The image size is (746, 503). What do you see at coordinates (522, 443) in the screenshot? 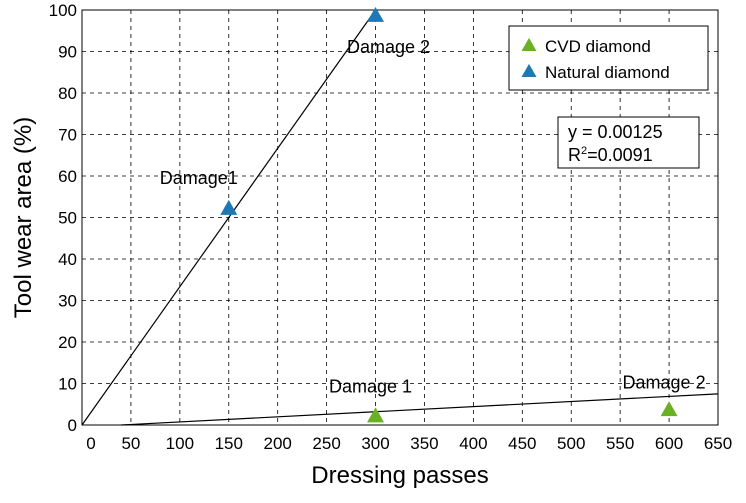
I see `x-tick-label: 450` at bounding box center [522, 443].